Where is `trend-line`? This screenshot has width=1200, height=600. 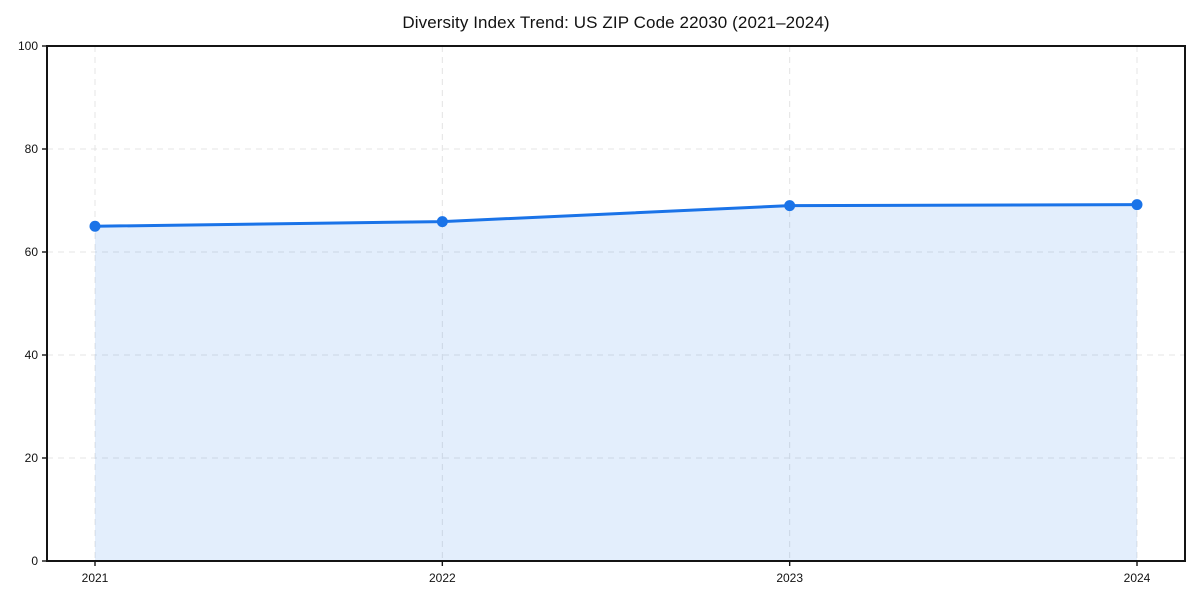
trend-line is located at coordinates (616, 215).